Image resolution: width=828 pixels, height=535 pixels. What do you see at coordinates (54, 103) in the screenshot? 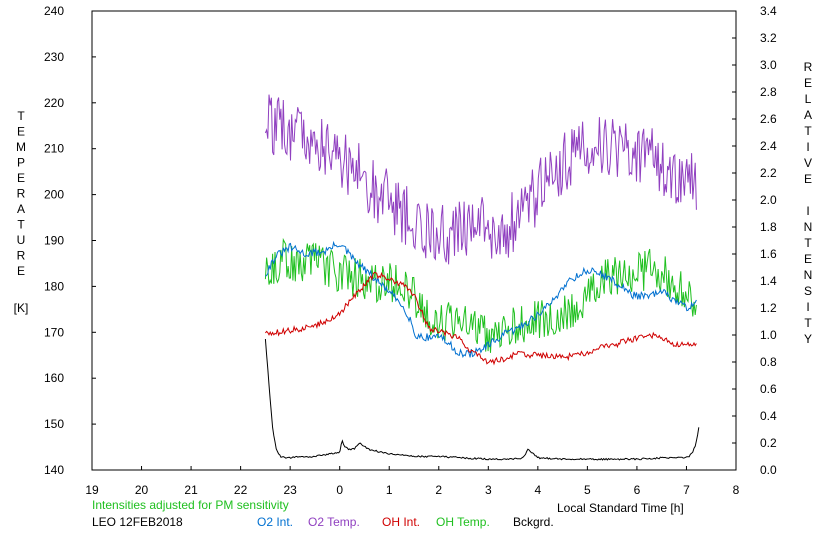
I see `left-tick-label: 220` at bounding box center [54, 103].